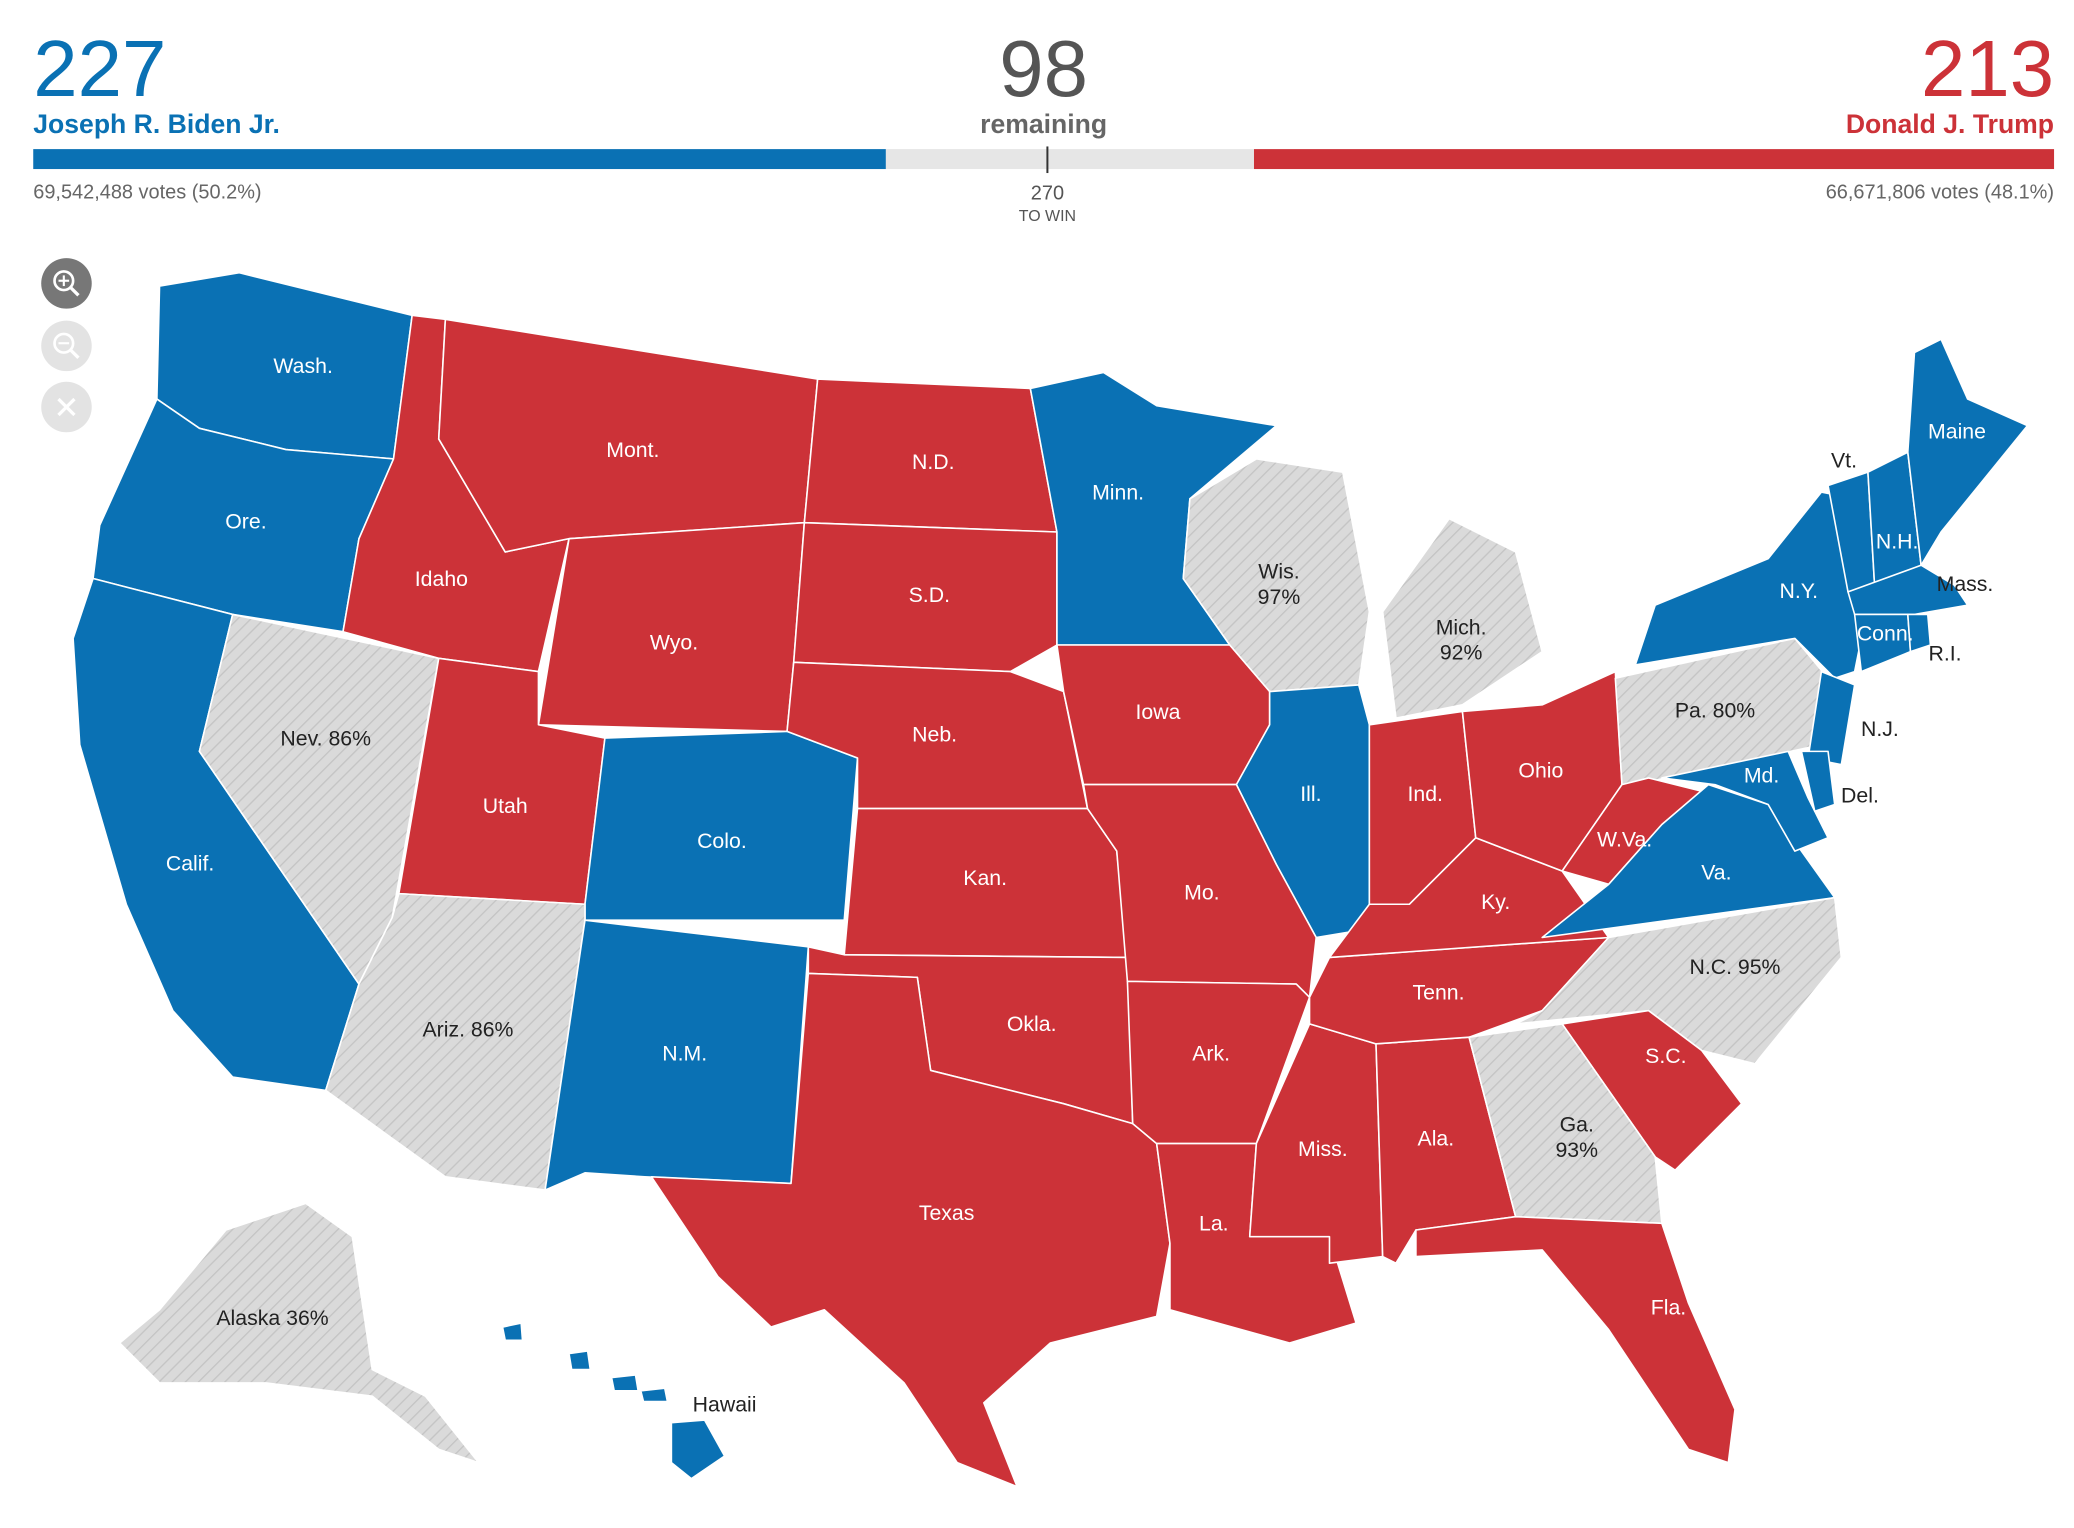  I want to click on state-label-line: Minn., so click(1118, 492).